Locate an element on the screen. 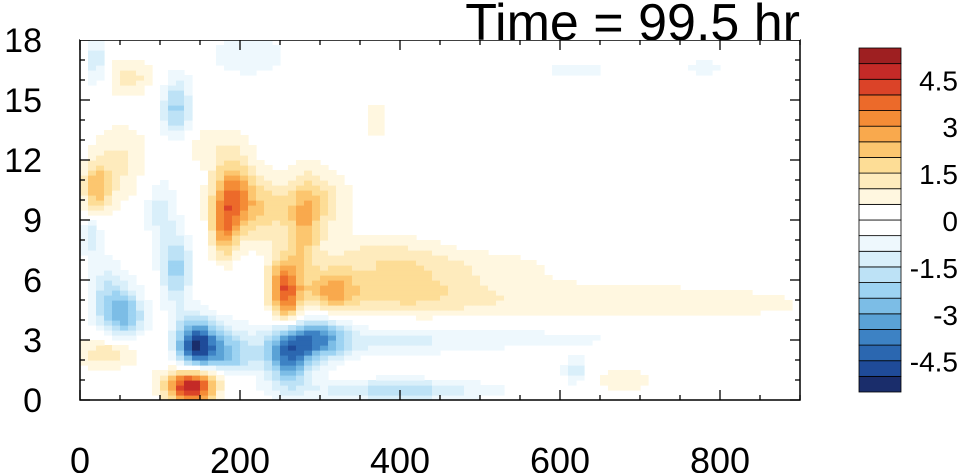  colorbar is located at coordinates (880, 220).